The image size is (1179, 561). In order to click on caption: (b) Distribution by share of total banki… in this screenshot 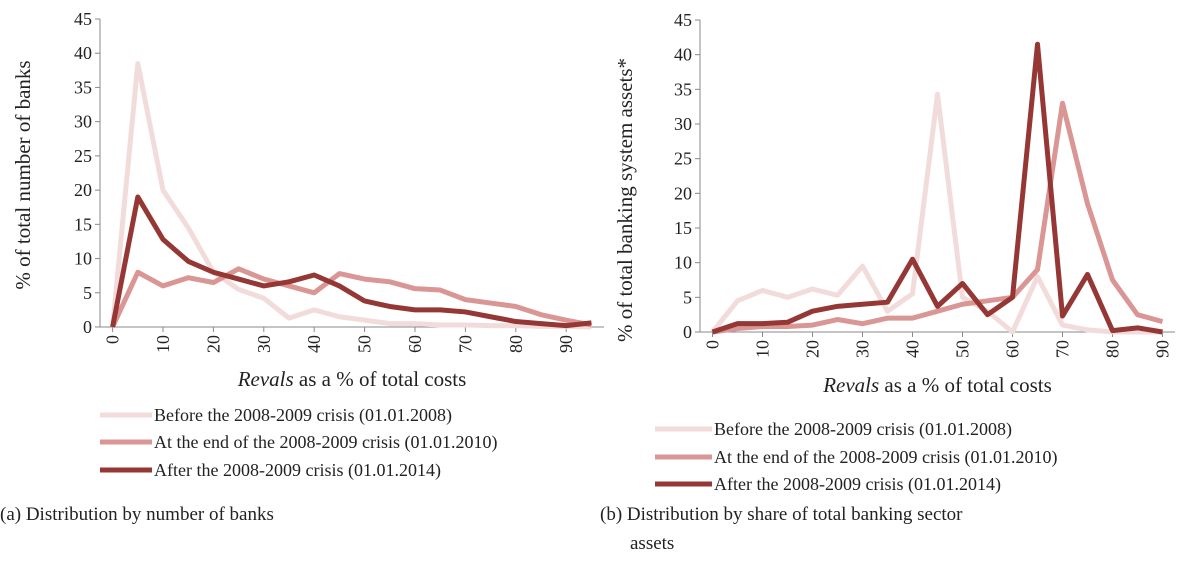, I will do `click(781, 529)`.